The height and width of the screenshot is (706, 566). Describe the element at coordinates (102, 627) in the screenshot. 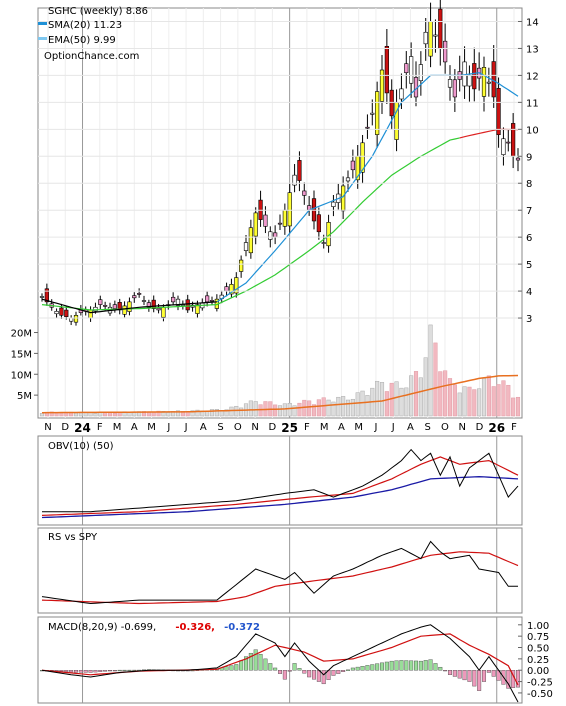

I see `macd-value: MACD(8,20,9) -0.699,` at that location.